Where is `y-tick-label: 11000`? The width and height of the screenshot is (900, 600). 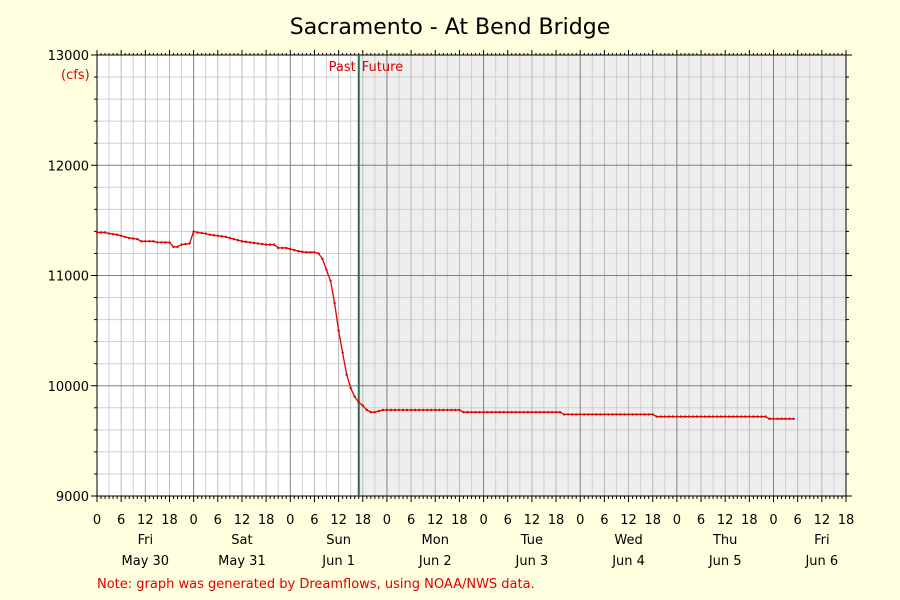
y-tick-label: 11000 is located at coordinates (68, 277).